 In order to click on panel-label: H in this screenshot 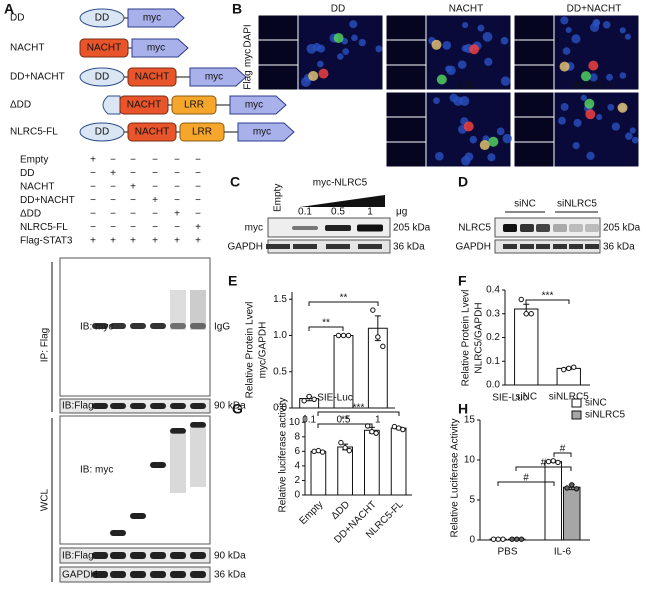, I will do `click(463, 409)`.